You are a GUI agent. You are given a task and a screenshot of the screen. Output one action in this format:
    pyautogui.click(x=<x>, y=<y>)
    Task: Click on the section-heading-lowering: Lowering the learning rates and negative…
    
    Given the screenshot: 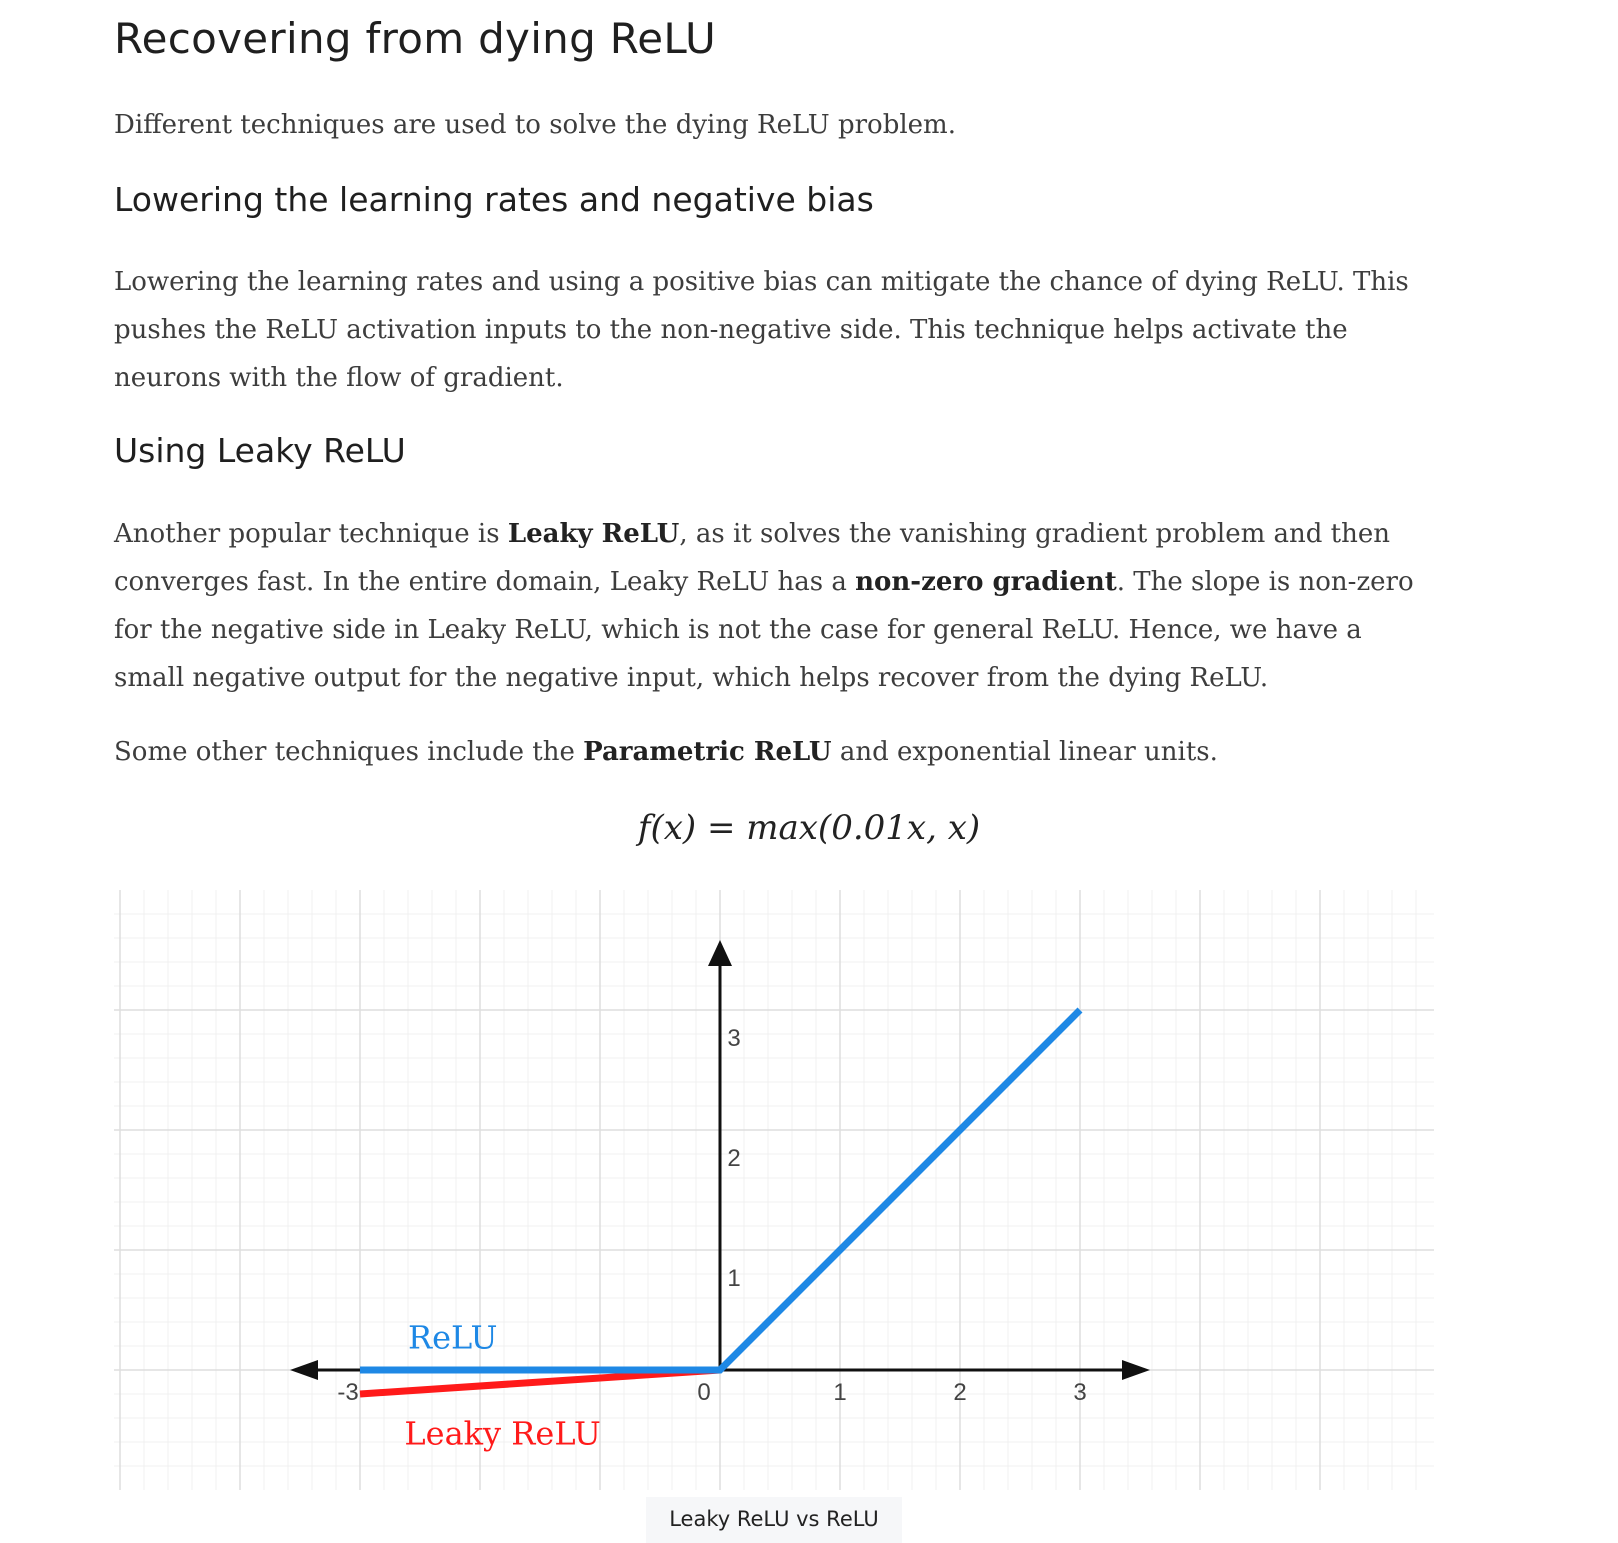 What is the action you would take?
    pyautogui.click(x=494, y=199)
    